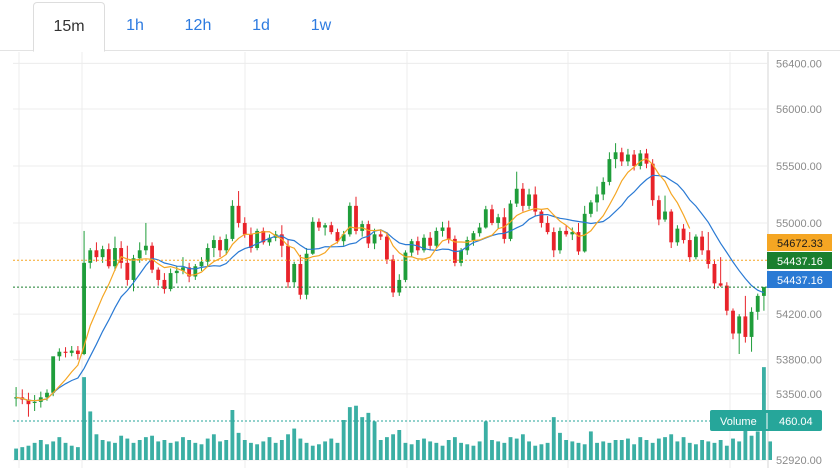  What do you see at coordinates (799, 224) in the screenshot?
I see `y-tick-label: 55000.00` at bounding box center [799, 224].